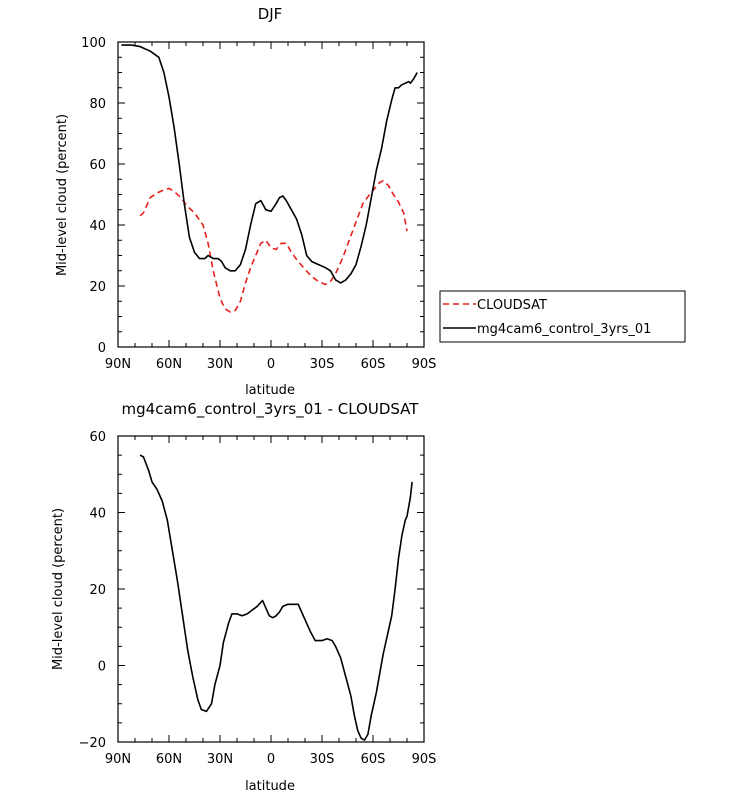 Image resolution: width=732 pixels, height=796 pixels. Describe the element at coordinates (564, 329) in the screenshot. I see `legend-label-model: mg4cam6_control_3yrs_01` at that location.